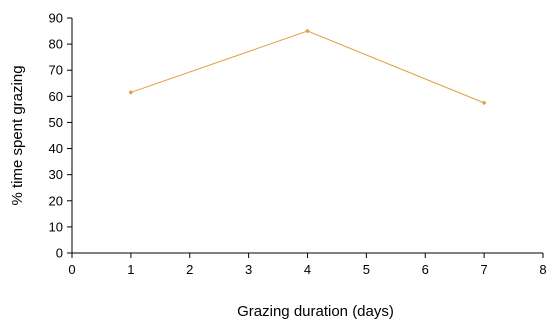  What do you see at coordinates (189, 269) in the screenshot?
I see `x-tick-label: 2` at bounding box center [189, 269].